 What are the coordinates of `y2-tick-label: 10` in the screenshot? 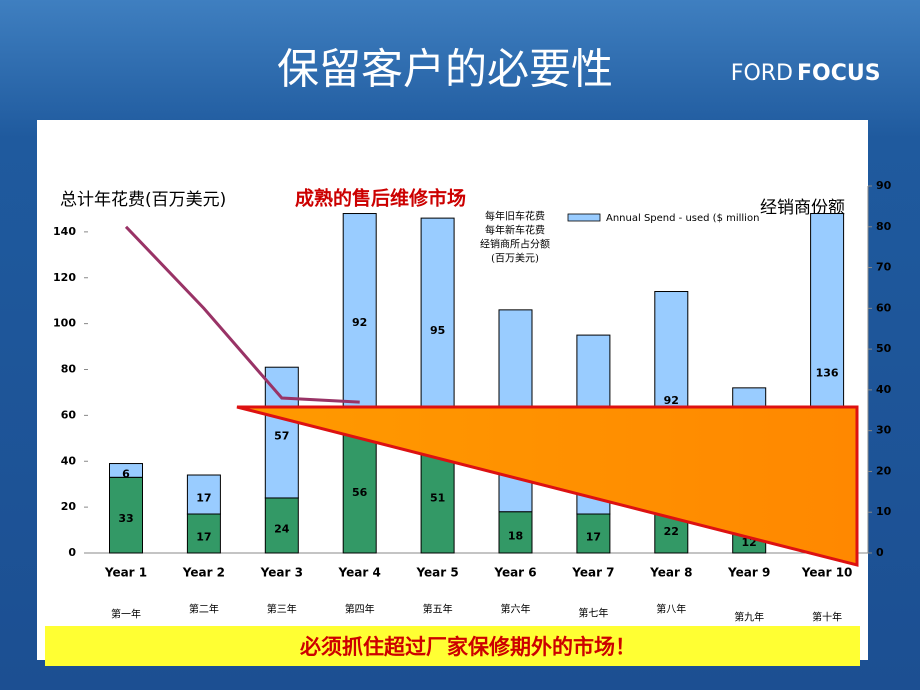 It's located at (884, 511).